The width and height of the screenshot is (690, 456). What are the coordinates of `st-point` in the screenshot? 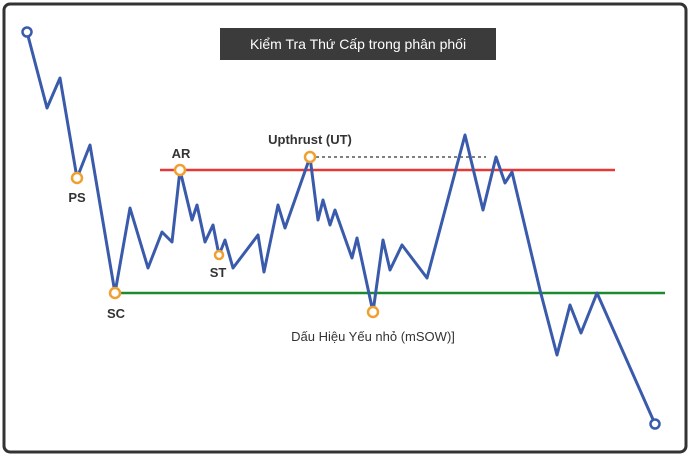 It's located at (219, 255).